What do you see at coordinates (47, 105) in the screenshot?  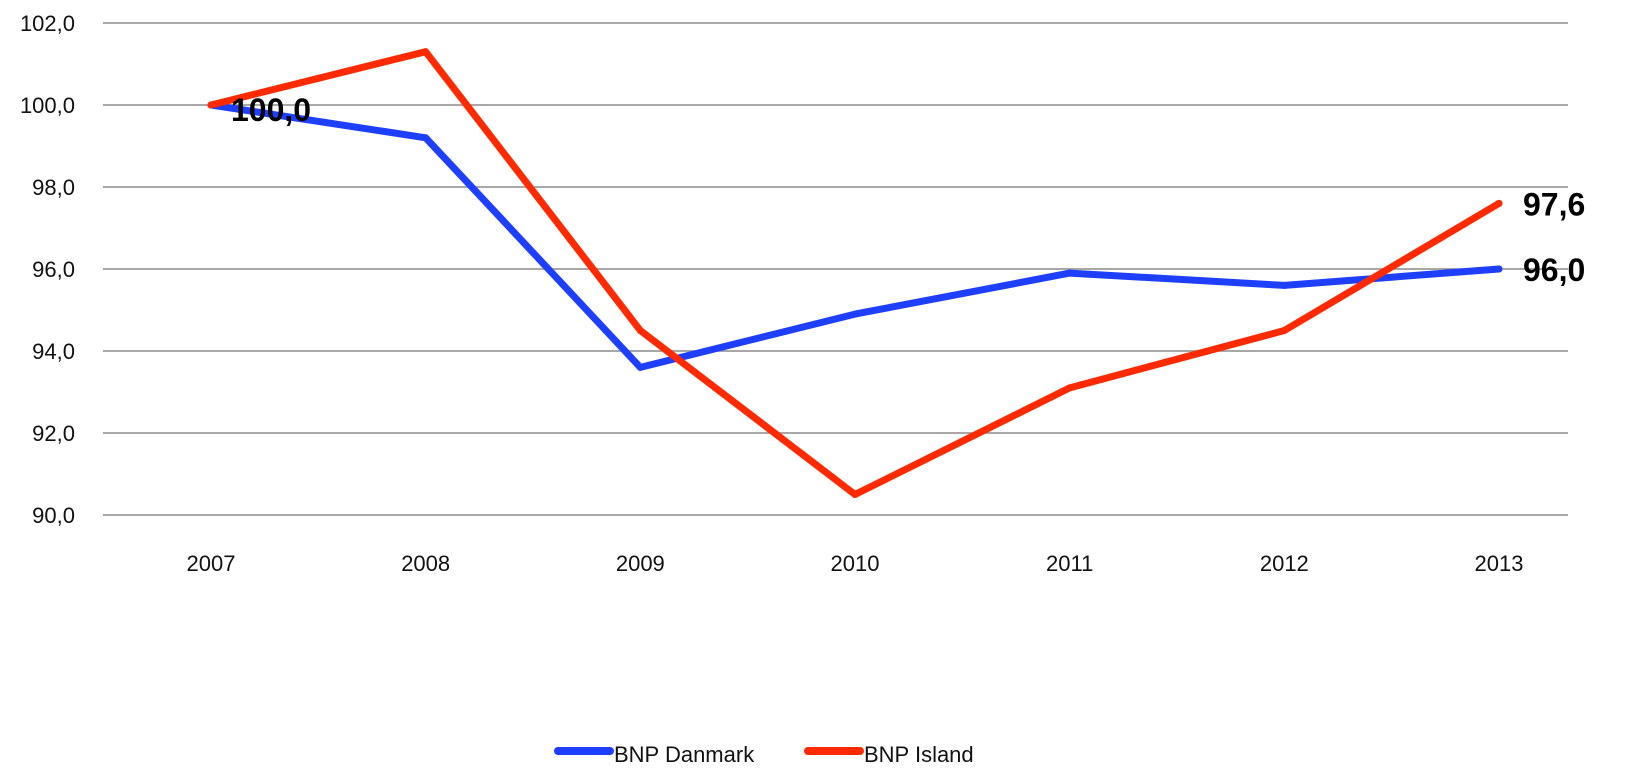 I see `y-tick-label: 100,0` at bounding box center [47, 105].